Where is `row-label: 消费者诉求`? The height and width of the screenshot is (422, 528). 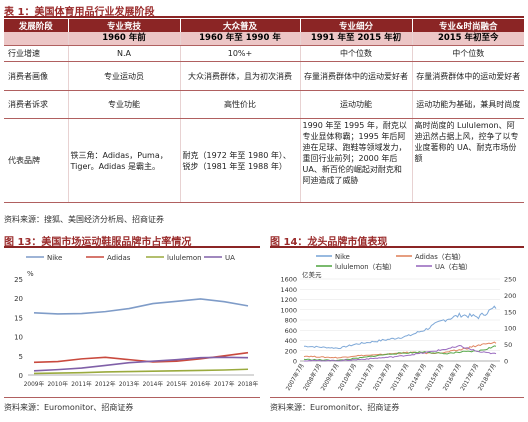
row-label: 消费者诉求 is located at coordinates (36, 104).